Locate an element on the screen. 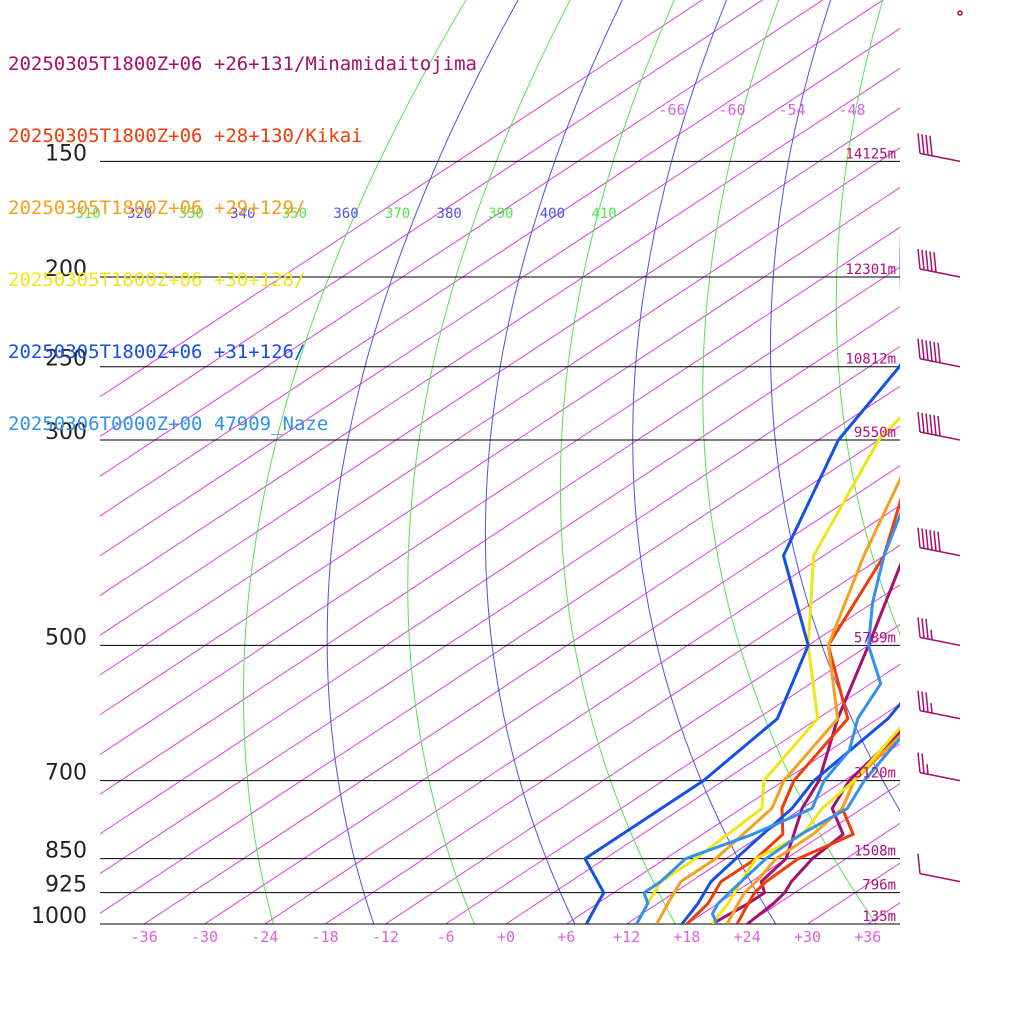  theta-label: 350 is located at coordinates (294, 214).